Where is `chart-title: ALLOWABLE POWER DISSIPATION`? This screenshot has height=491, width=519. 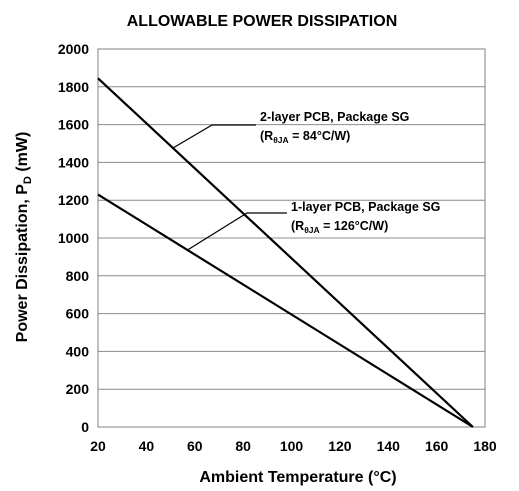
chart-title: ALLOWABLE POWER DISSIPATION is located at coordinates (262, 21).